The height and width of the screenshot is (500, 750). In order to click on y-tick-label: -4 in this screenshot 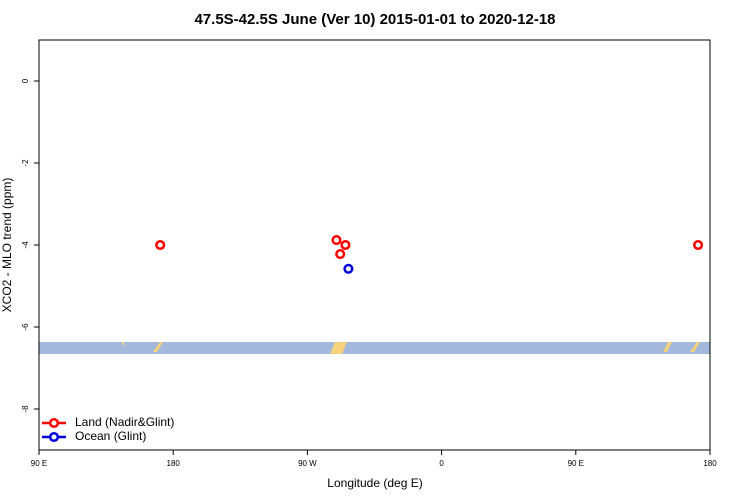, I will do `click(25, 245)`.